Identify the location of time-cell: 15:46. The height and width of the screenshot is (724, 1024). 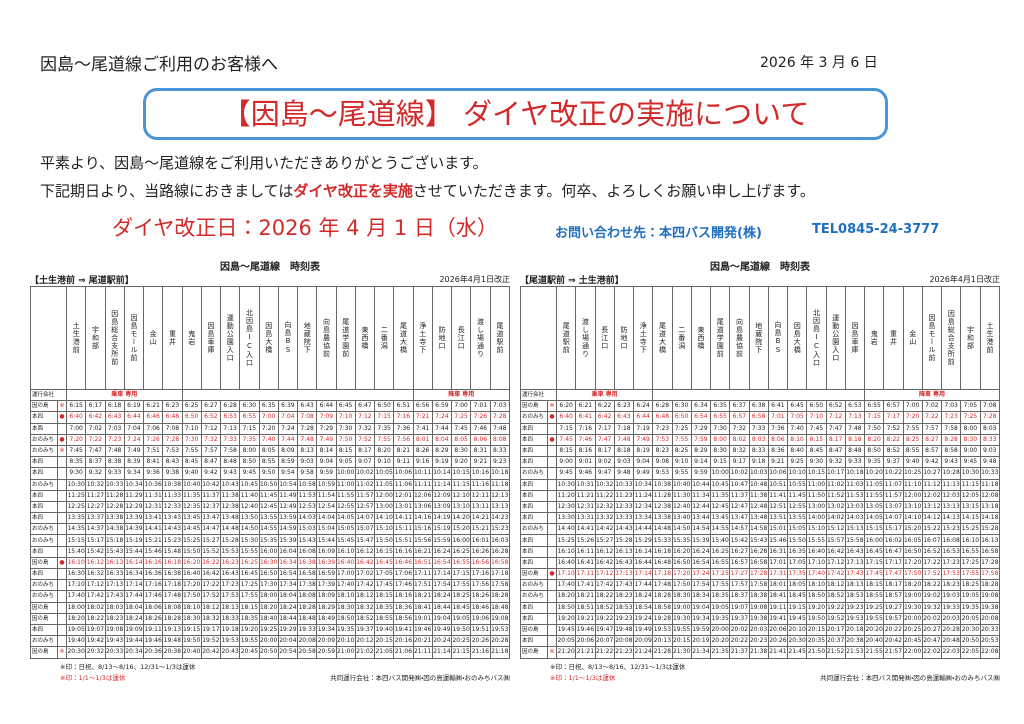
(153, 551).